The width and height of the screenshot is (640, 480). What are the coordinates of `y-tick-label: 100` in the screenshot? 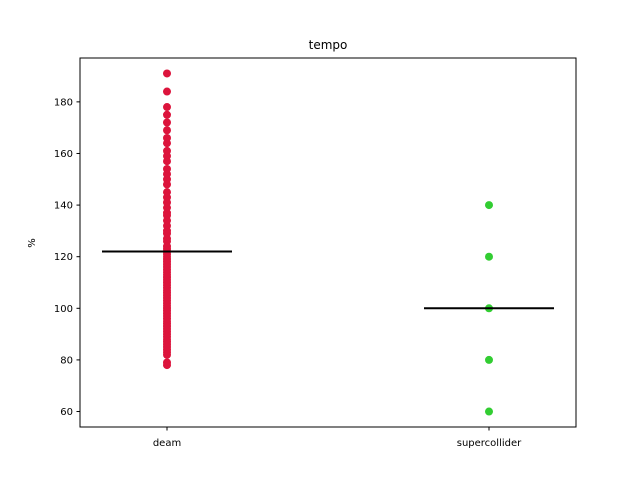 It's located at (63, 309).